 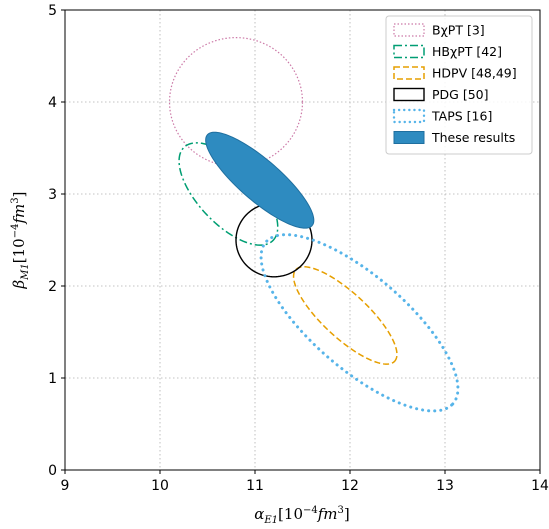 What do you see at coordinates (458, 30) in the screenshot?
I see `legend-label: BχPT [3]` at bounding box center [458, 30].